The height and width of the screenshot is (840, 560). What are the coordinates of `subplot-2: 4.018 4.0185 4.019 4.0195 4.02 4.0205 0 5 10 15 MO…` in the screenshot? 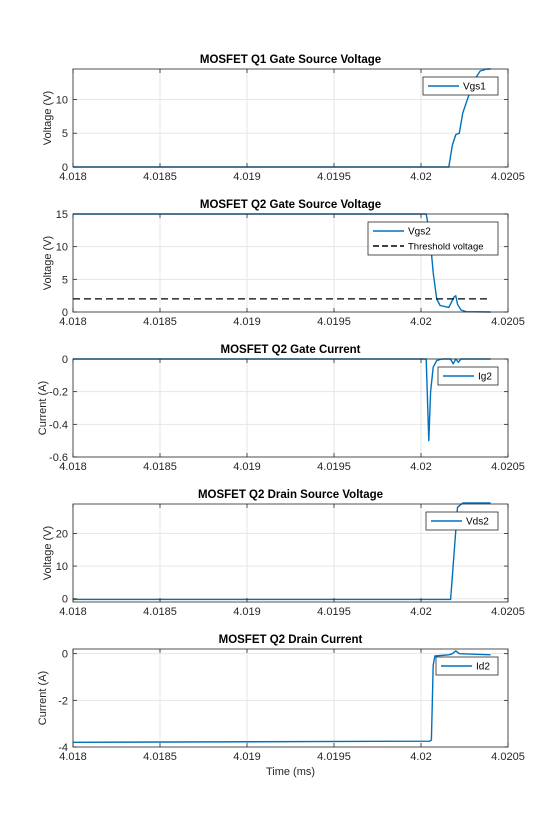 It's located at (283, 263).